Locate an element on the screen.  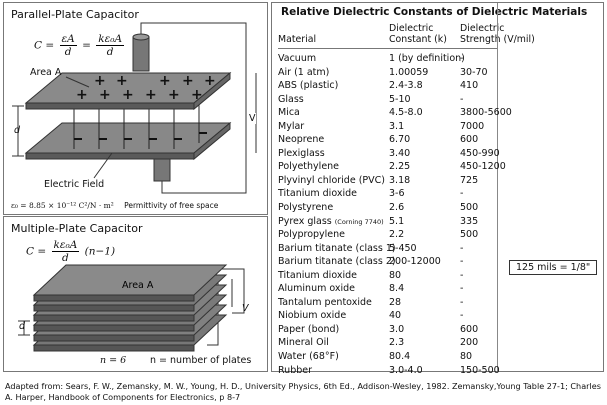
bottom-terminal is located at coordinates (162, 170).